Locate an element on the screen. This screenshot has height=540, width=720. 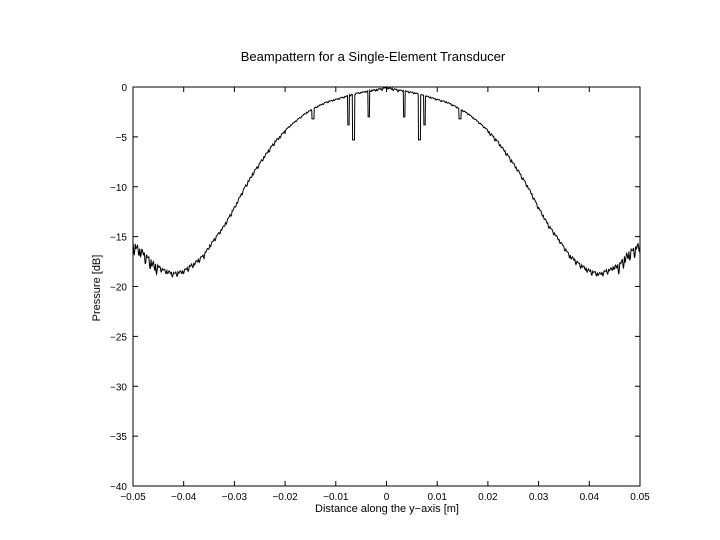
x-tick-label: 0.03 is located at coordinates (539, 497).